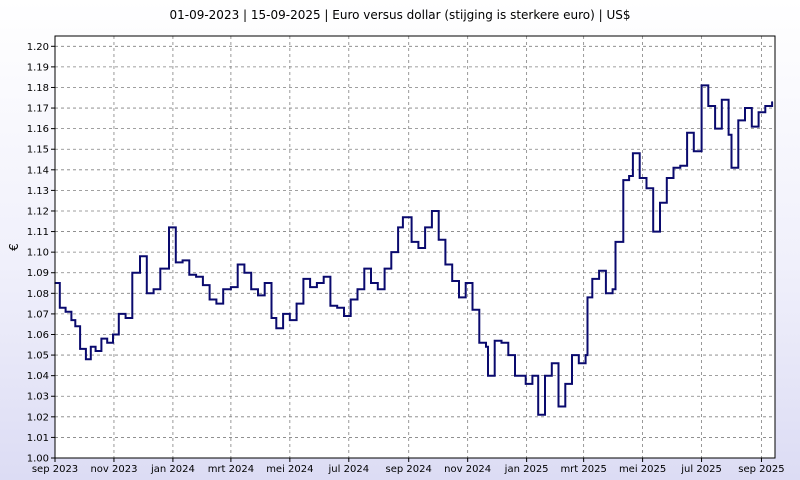 The width and height of the screenshot is (800, 480). I want to click on y-tick-label: 1.17, so click(38, 109).